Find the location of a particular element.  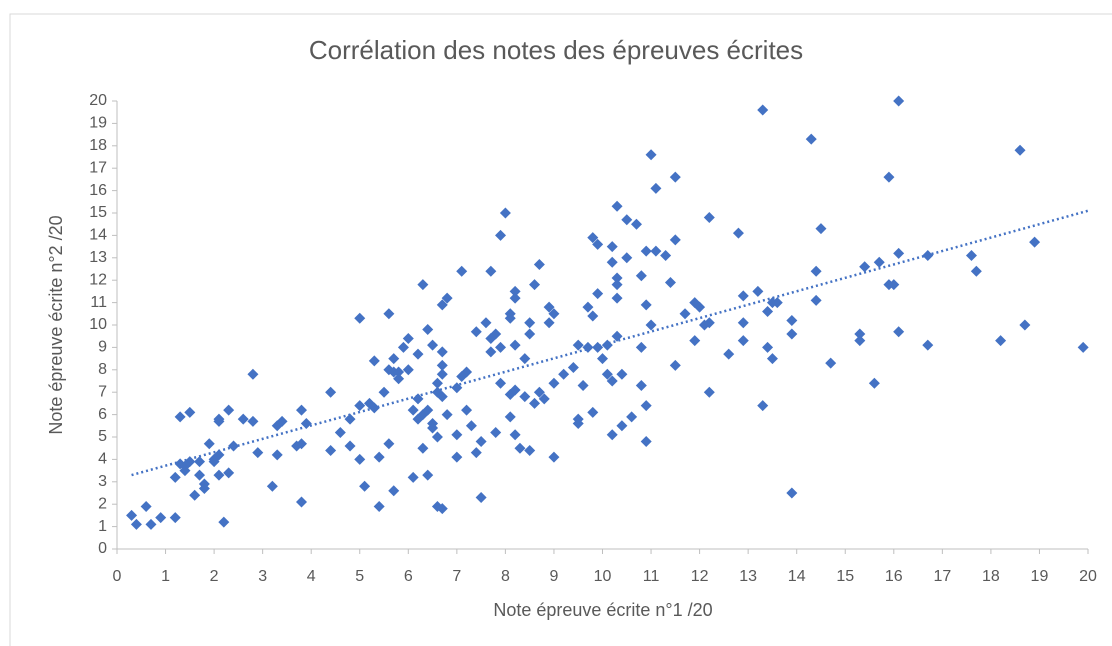

x-tick-label: 16 is located at coordinates (894, 576).